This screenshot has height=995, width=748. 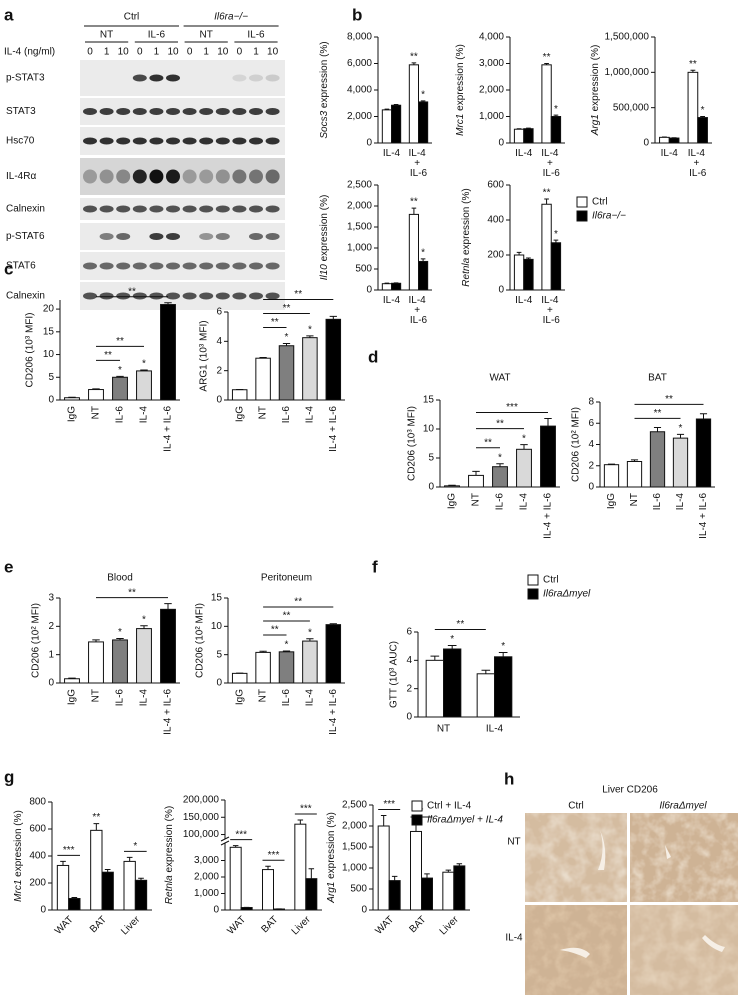 I want to click on dose-label: 10, so click(x=124, y=52).